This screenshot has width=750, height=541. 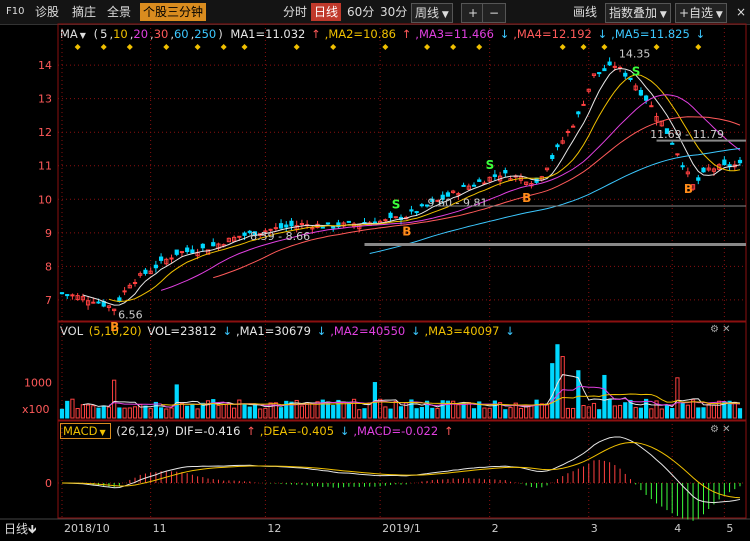 What do you see at coordinates (15, 11) in the screenshot?
I see `f10-button: F10` at bounding box center [15, 11].